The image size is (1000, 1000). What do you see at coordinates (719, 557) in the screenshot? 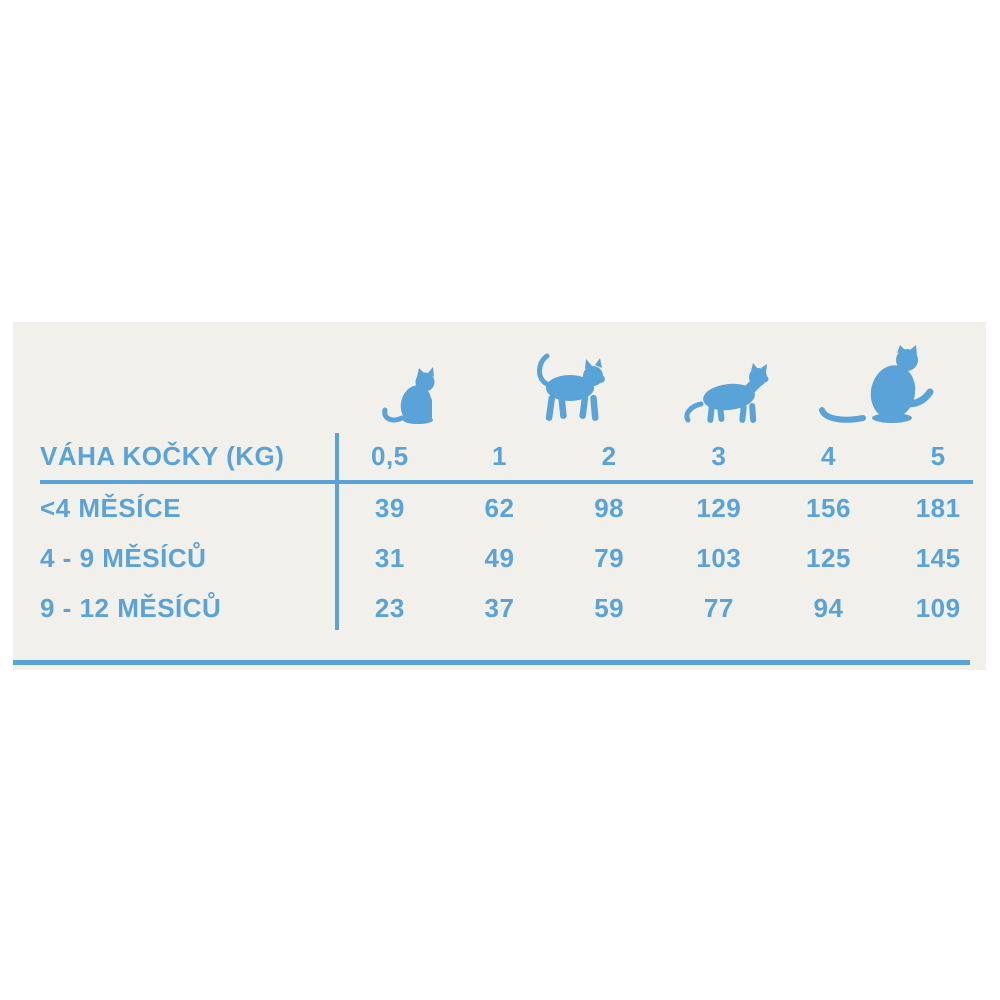
I see `cell-value: 103` at bounding box center [719, 557].